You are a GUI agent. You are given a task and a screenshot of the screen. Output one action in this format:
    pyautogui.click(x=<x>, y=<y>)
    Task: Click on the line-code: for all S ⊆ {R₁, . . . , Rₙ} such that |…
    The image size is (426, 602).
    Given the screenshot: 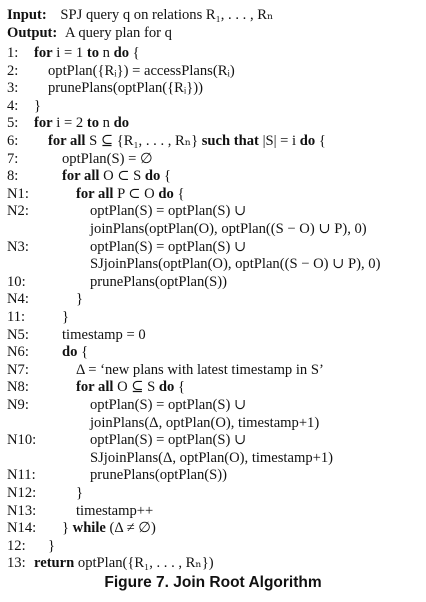 What is the action you would take?
    pyautogui.click(x=187, y=141)
    